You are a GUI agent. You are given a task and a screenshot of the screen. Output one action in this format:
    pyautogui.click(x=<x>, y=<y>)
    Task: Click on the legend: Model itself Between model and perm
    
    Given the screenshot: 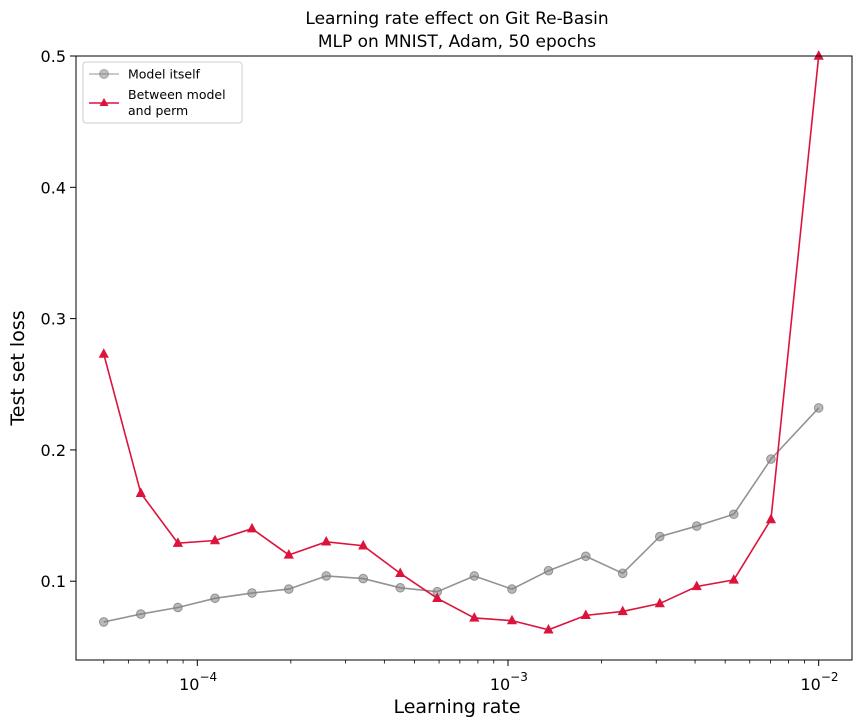 What is the action you would take?
    pyautogui.click(x=162, y=92)
    